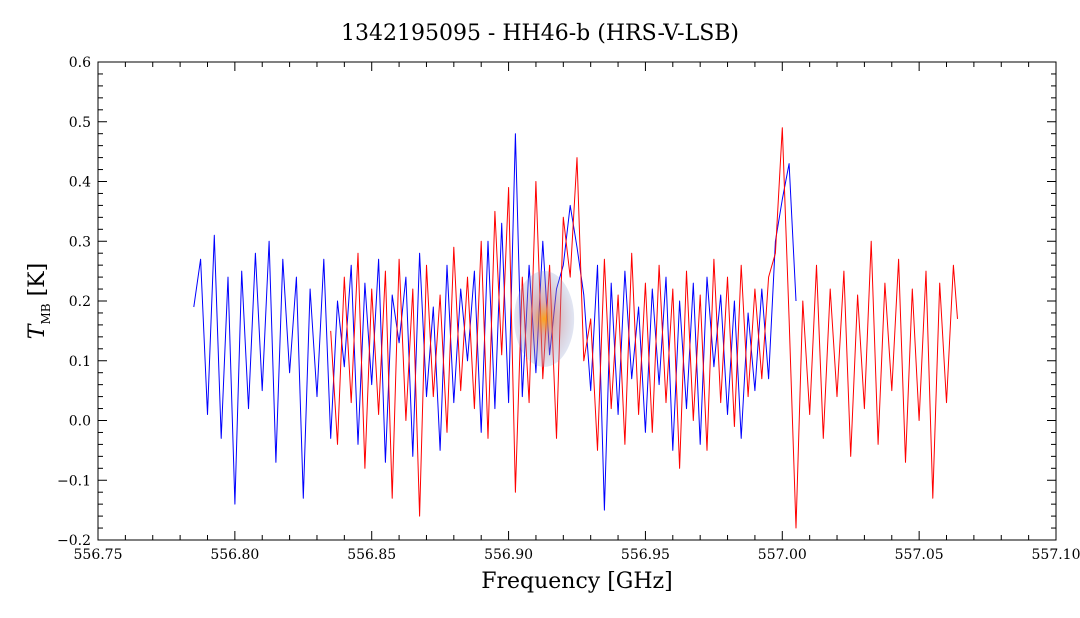 The width and height of the screenshot is (1080, 618). What do you see at coordinates (74, 481) in the screenshot?
I see `y-tick-label: −0.1` at bounding box center [74, 481].